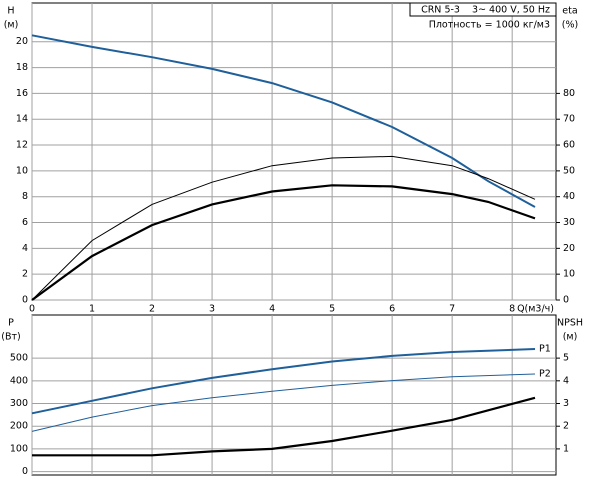 This screenshot has width=592, height=484. I want to click on y-axis-label: (Вт), so click(10, 337).